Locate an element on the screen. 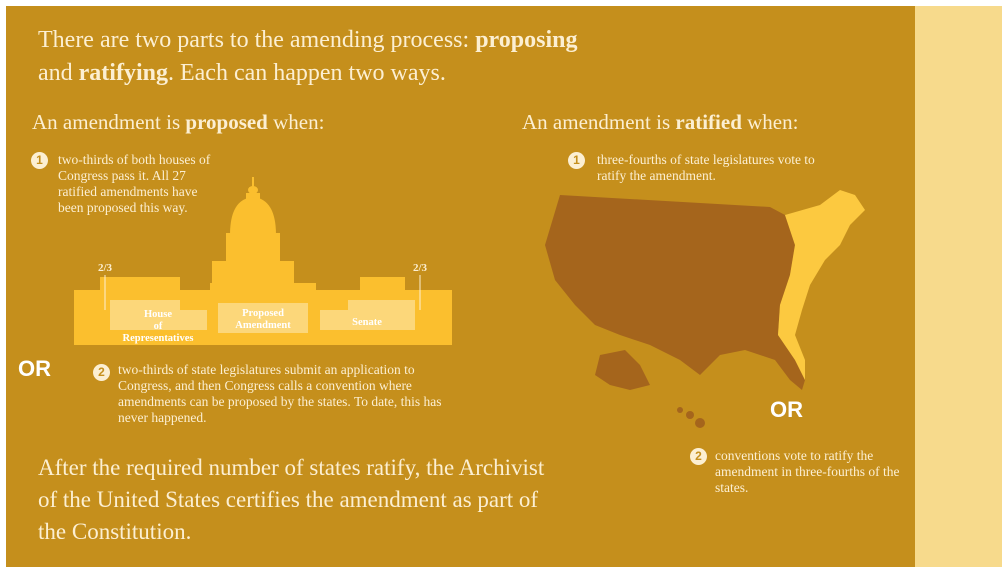  ratified-heading: An amendment is ratified when: is located at coordinates (660, 122).